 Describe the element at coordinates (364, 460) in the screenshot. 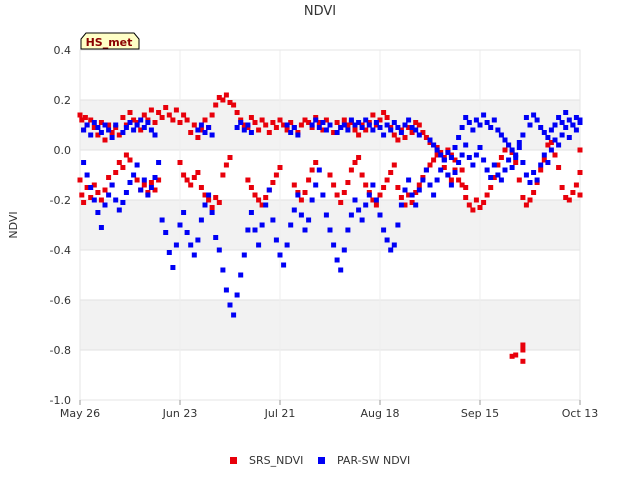

I see `legend-item-par-sw: PAR-SW NDVI` at that location.